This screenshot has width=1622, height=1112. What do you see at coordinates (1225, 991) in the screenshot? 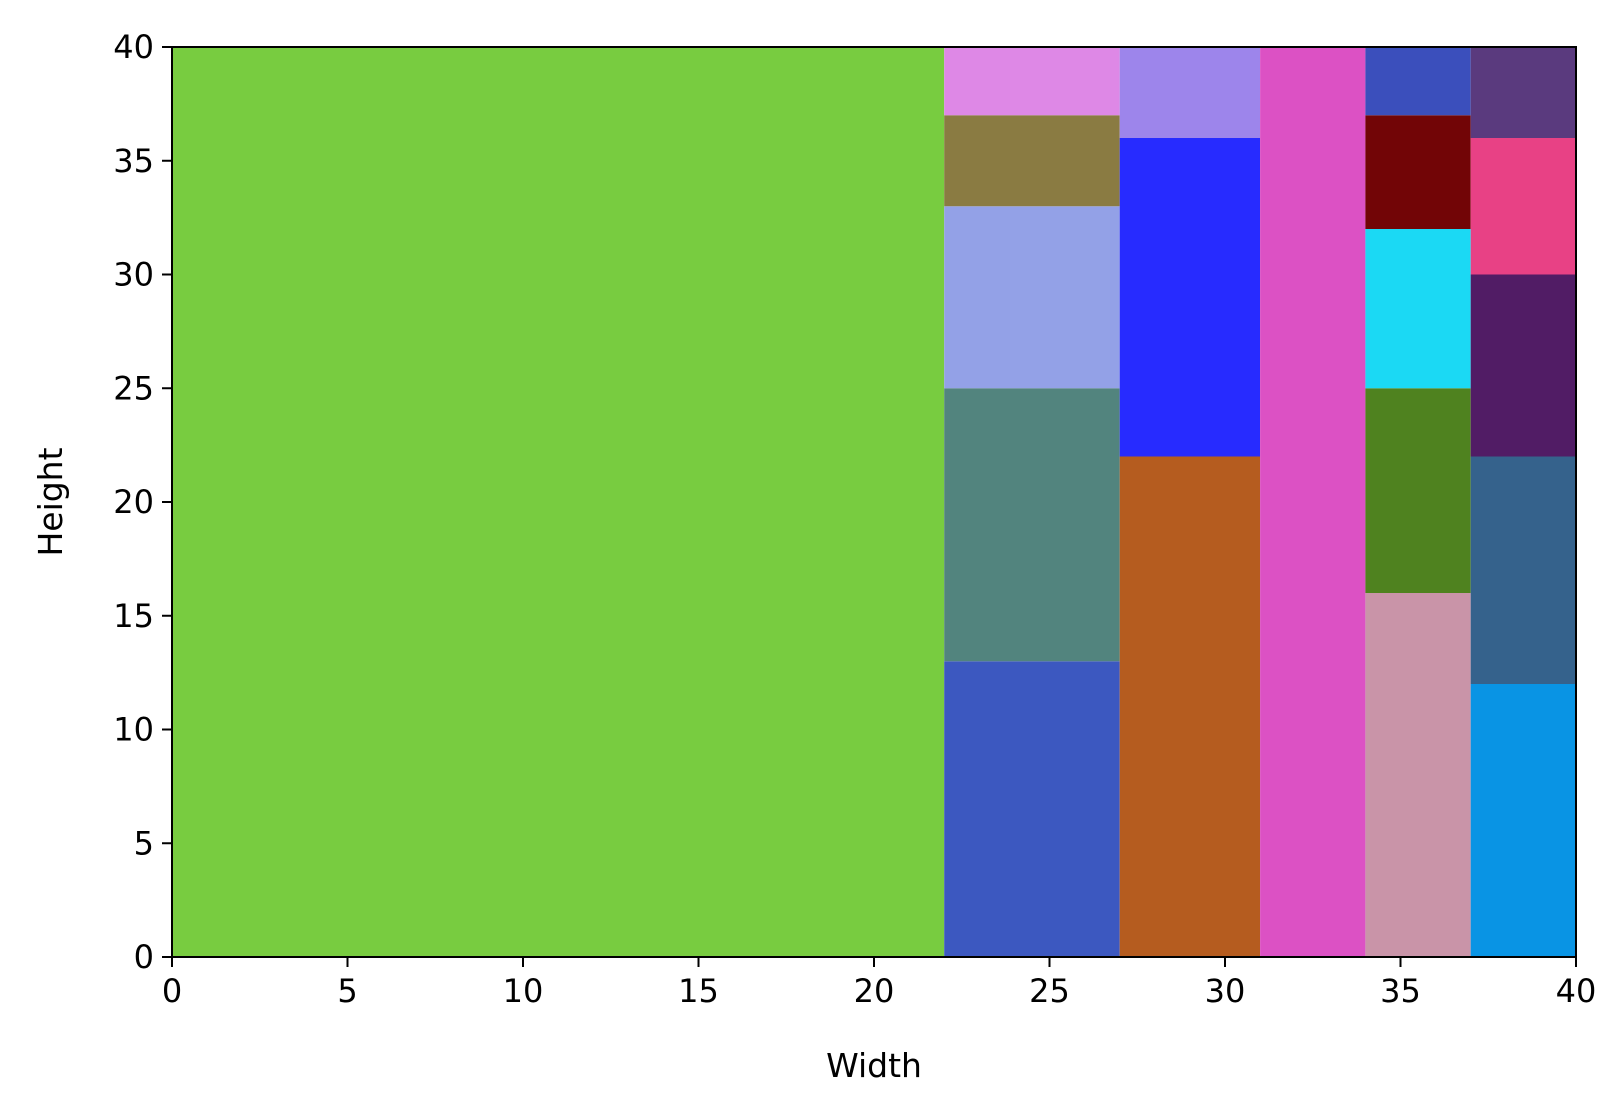
I see `x-tick-label: 30` at bounding box center [1225, 991].